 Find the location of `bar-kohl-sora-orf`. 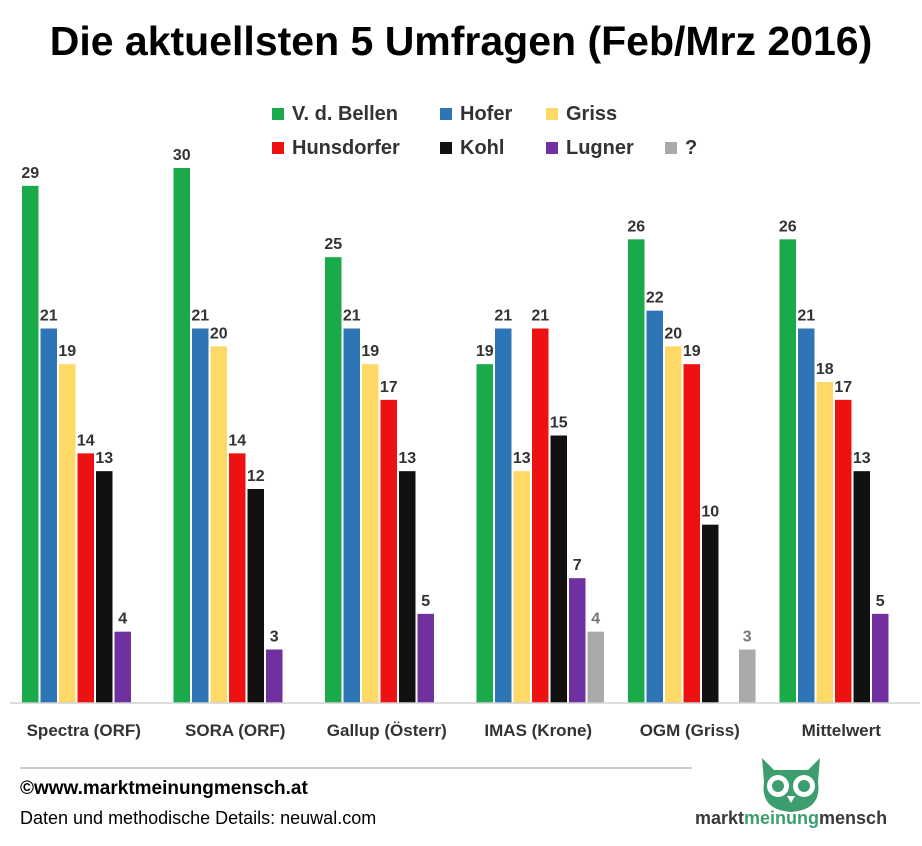

bar-kohl-sora-orf is located at coordinates (255, 596).